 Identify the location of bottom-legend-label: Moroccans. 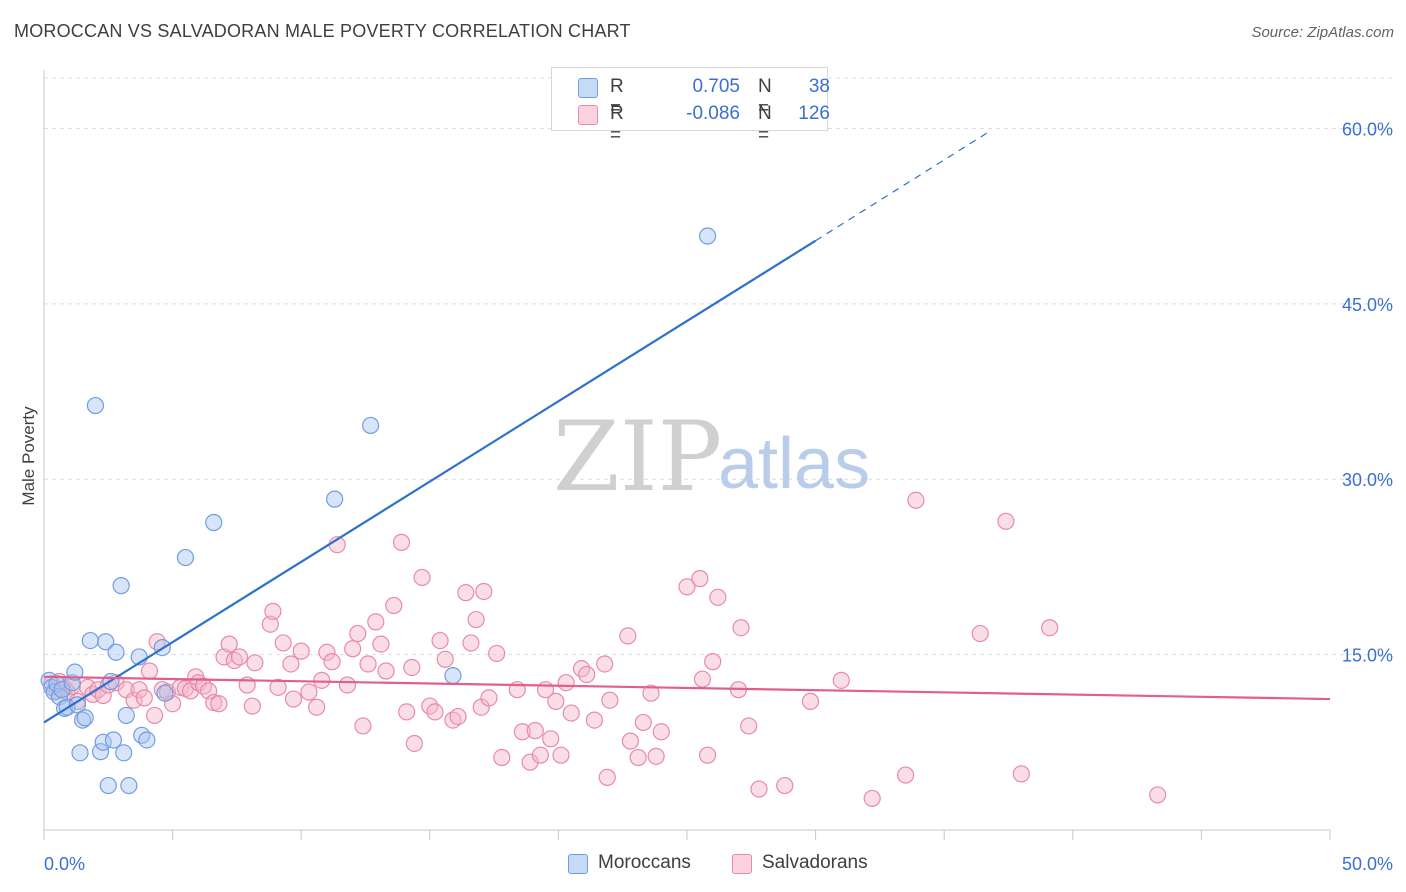
(644, 862).